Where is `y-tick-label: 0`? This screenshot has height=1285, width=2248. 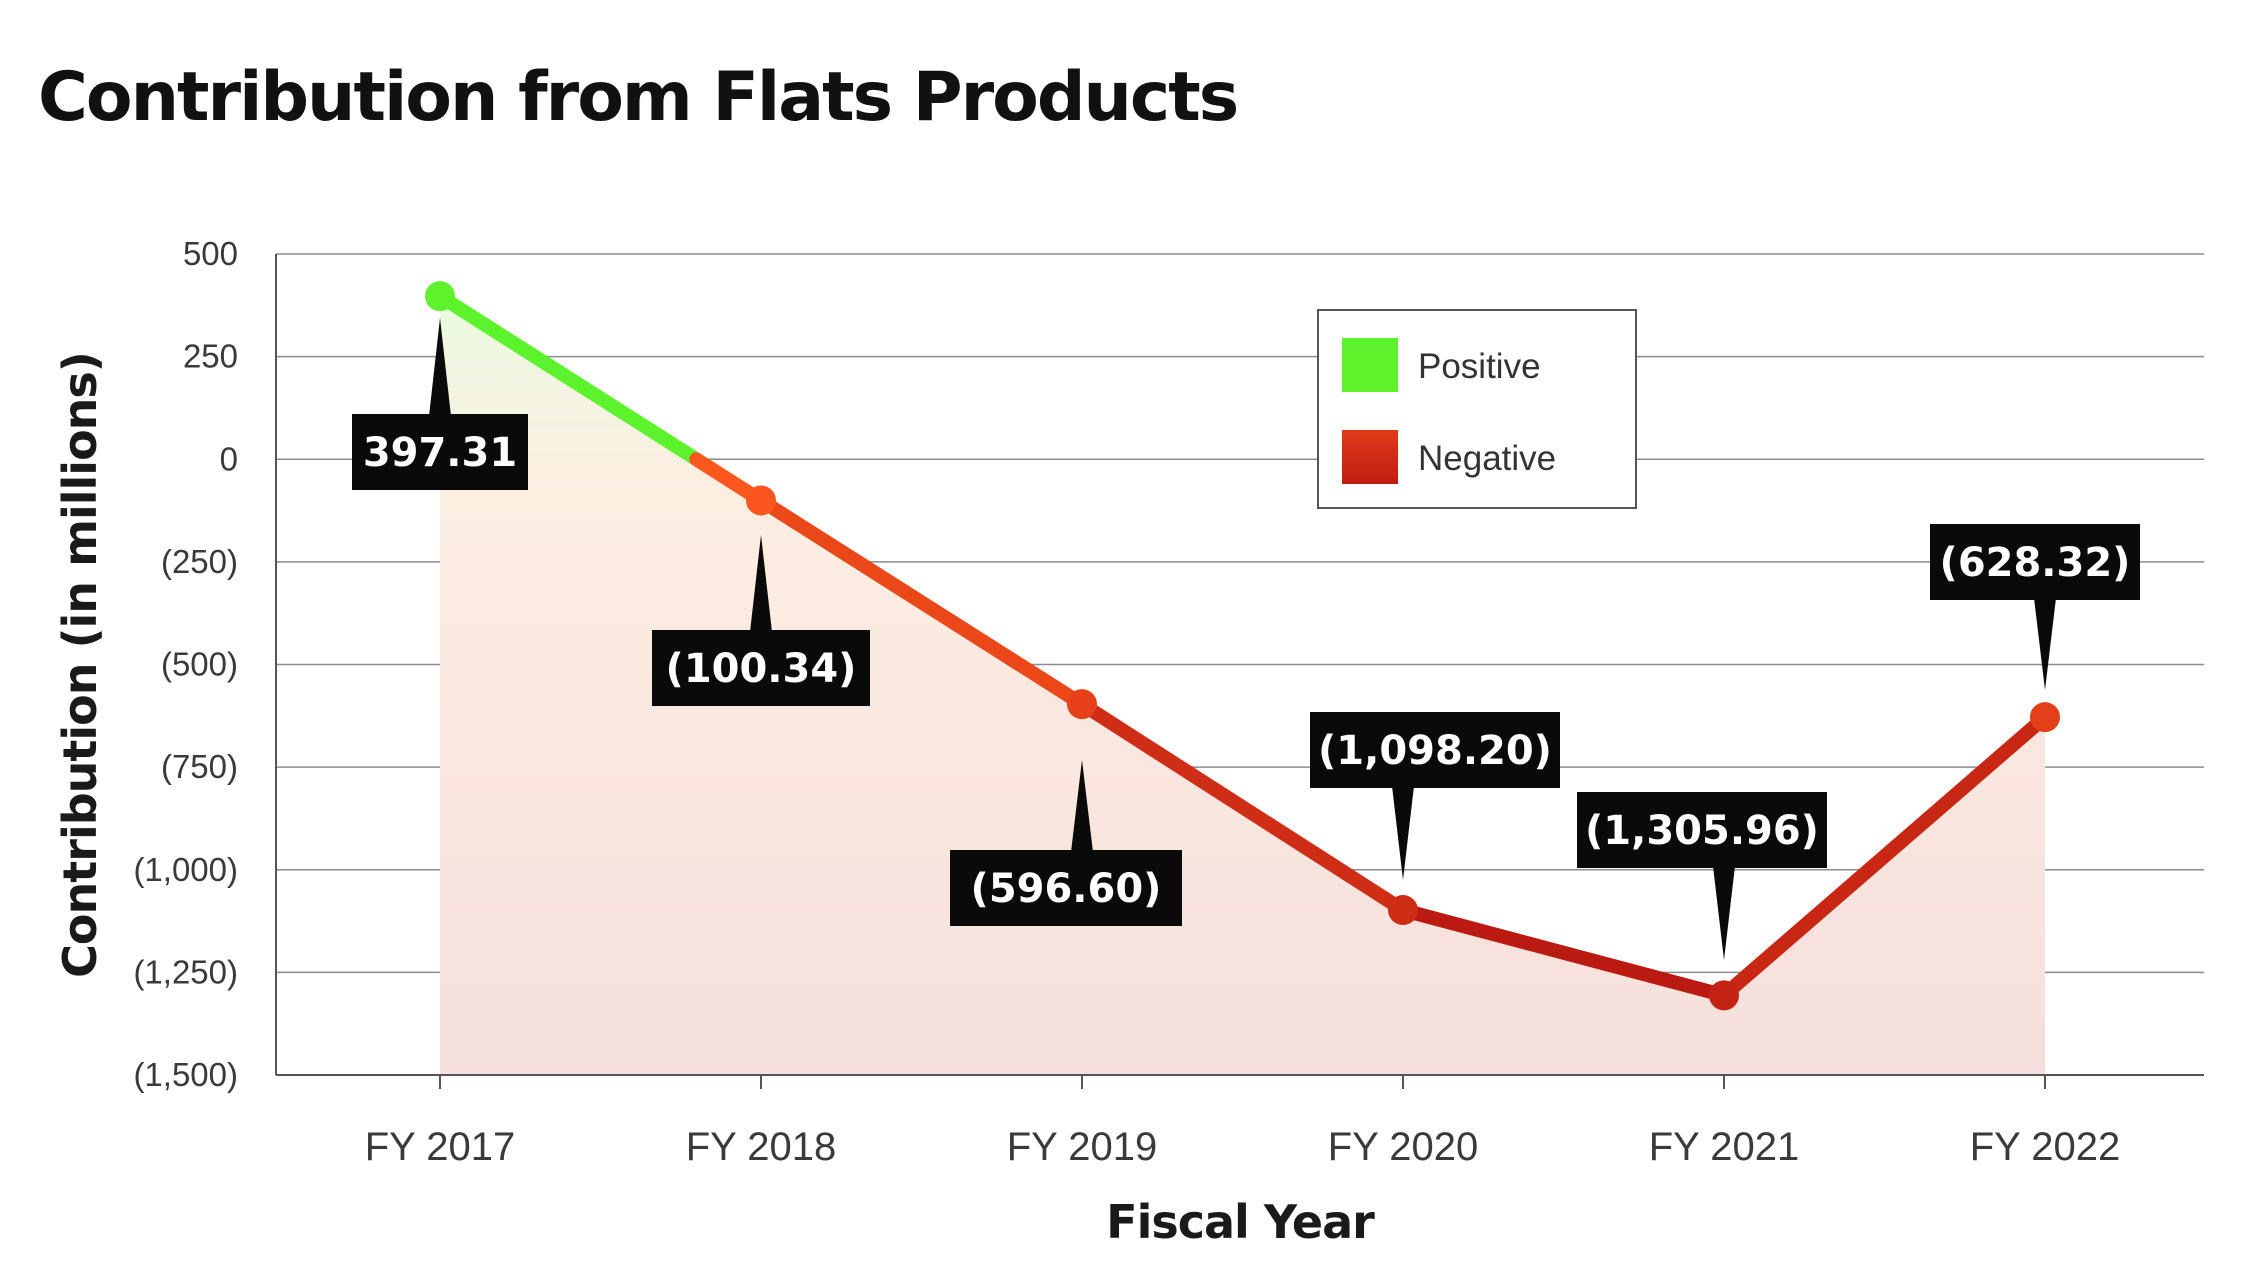 y-tick-label: 0 is located at coordinates (229, 458).